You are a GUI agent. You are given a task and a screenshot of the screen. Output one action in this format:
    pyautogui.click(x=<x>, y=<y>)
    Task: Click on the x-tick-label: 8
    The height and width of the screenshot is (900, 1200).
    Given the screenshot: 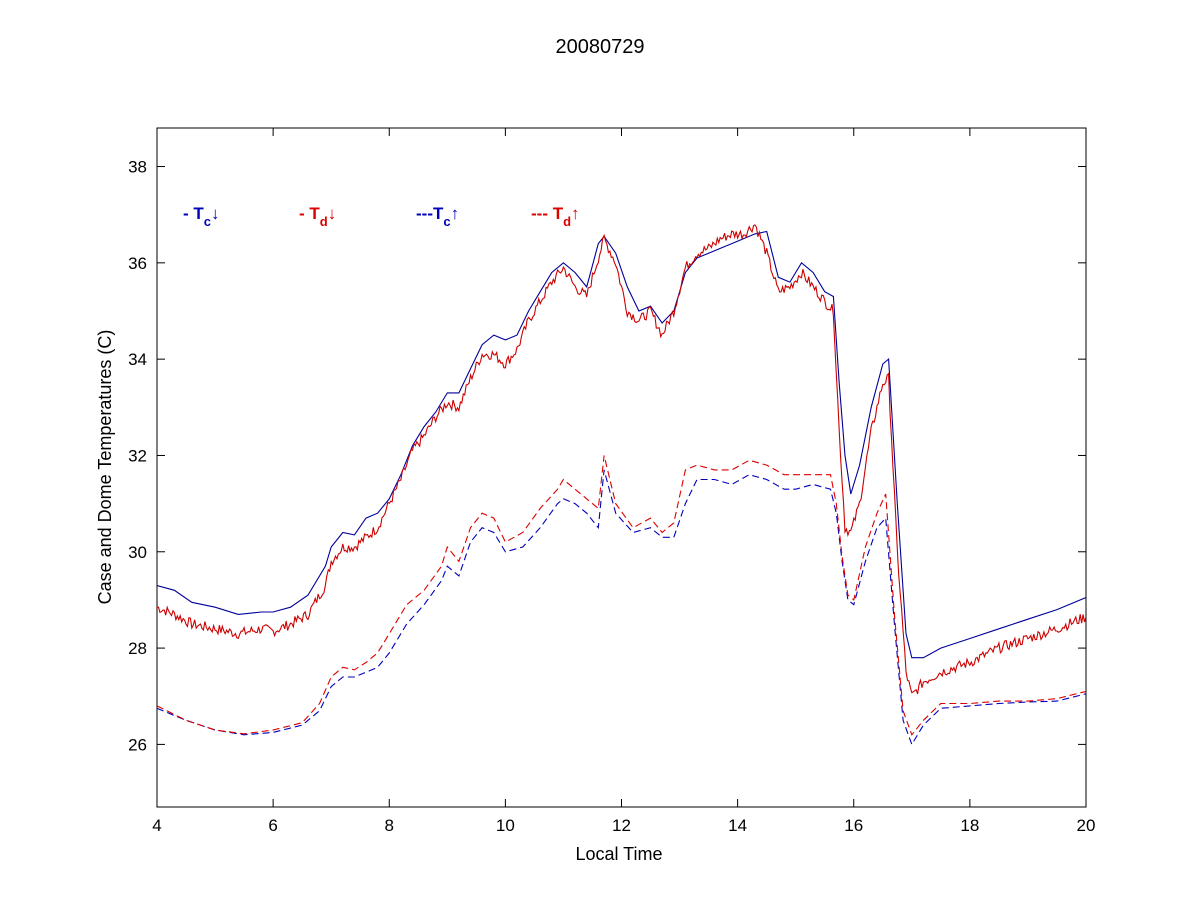 What is the action you would take?
    pyautogui.click(x=389, y=825)
    